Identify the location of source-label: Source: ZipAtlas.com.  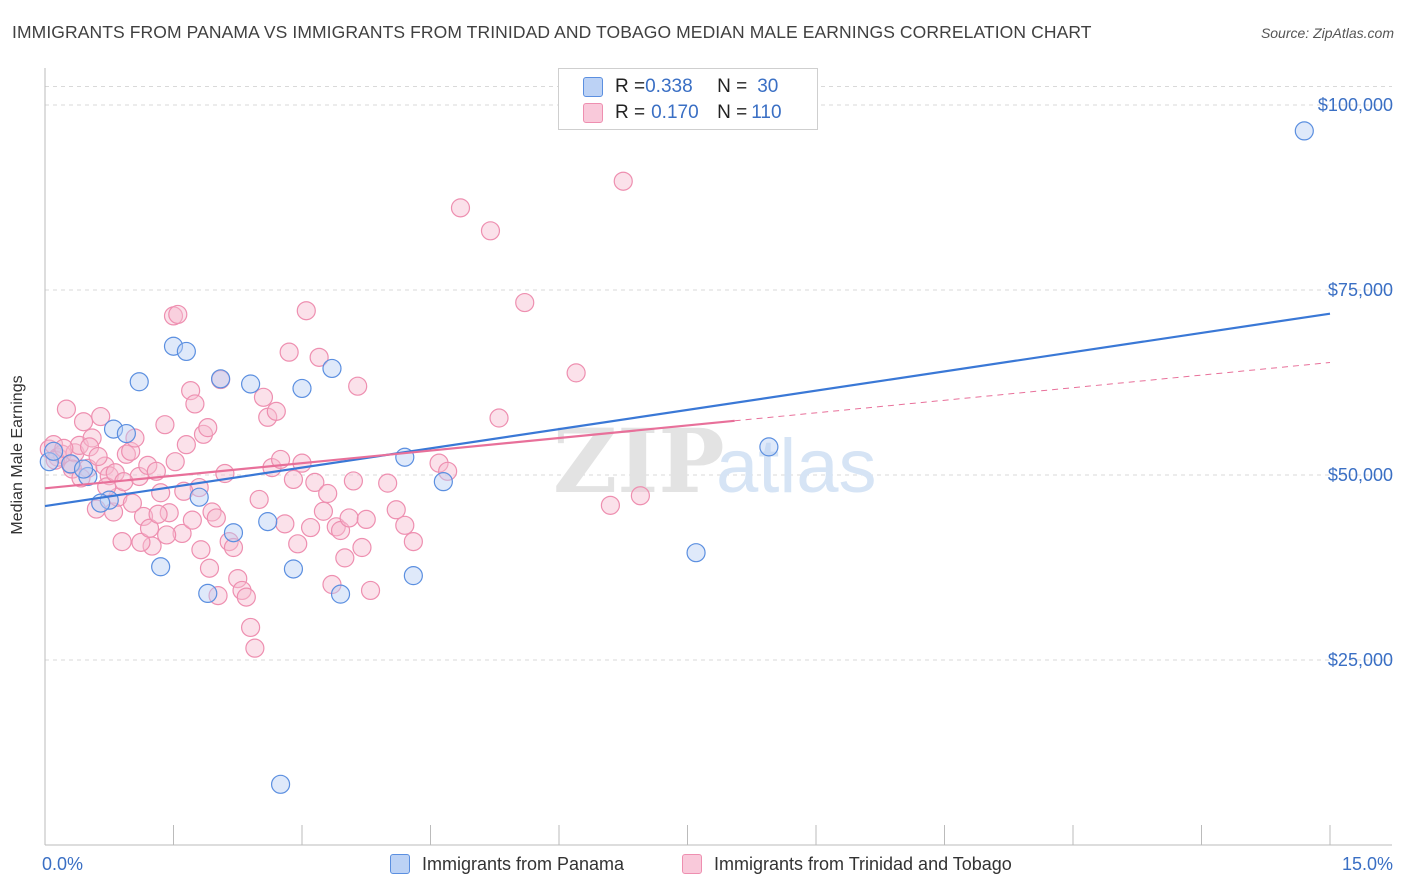
(1327, 33).